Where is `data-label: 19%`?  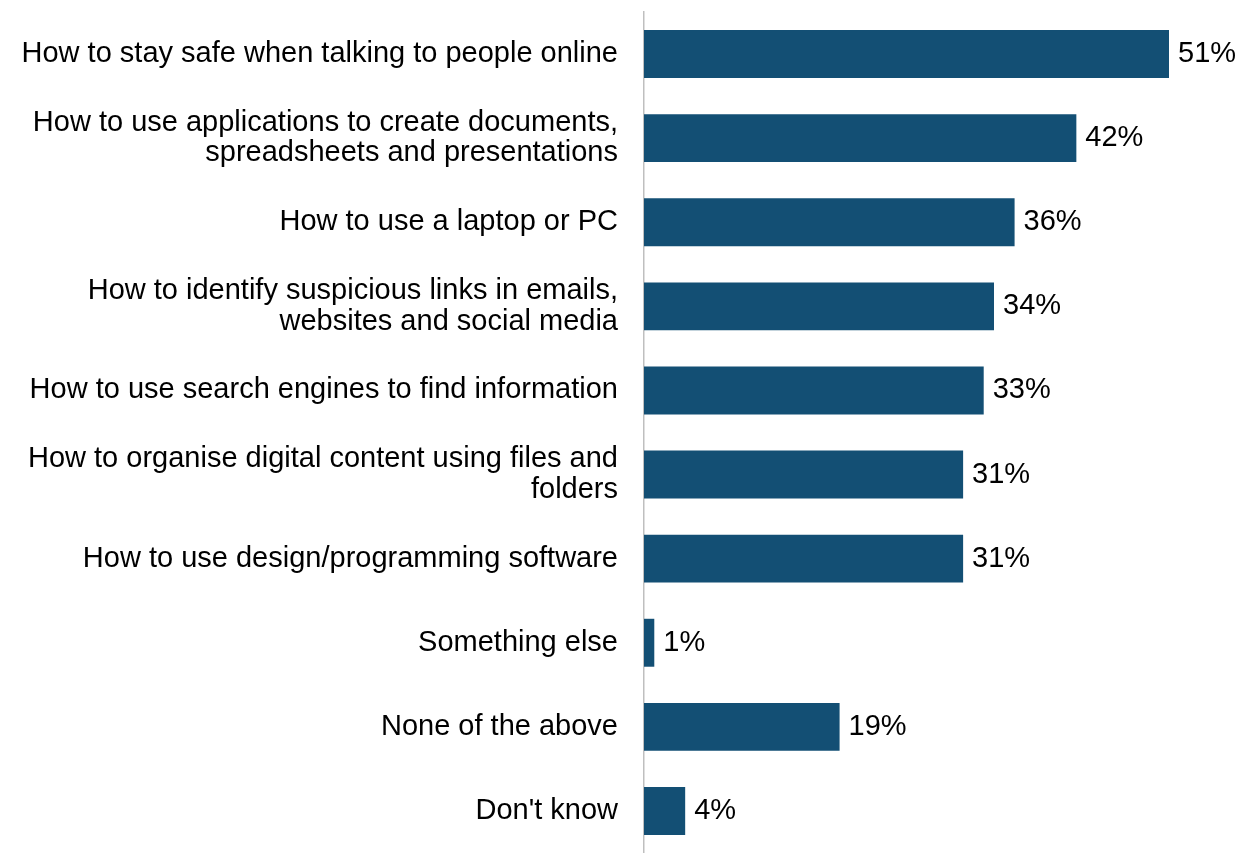 data-label: 19% is located at coordinates (877, 724).